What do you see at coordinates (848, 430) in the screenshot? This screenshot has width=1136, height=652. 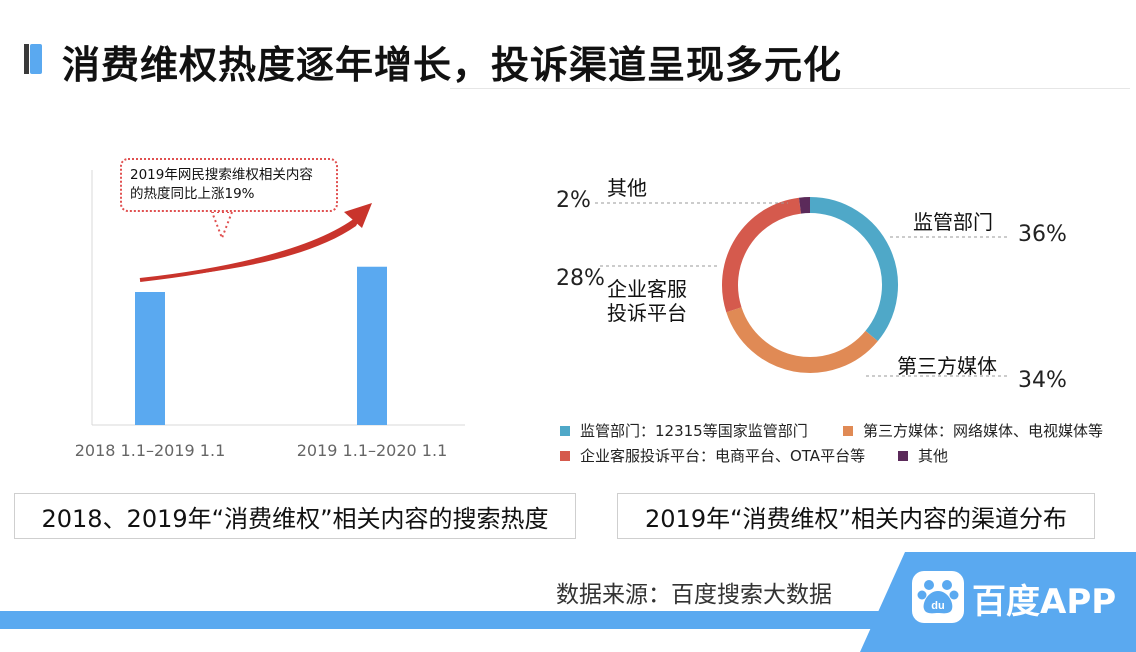 I see `legend-swatch-media` at bounding box center [848, 430].